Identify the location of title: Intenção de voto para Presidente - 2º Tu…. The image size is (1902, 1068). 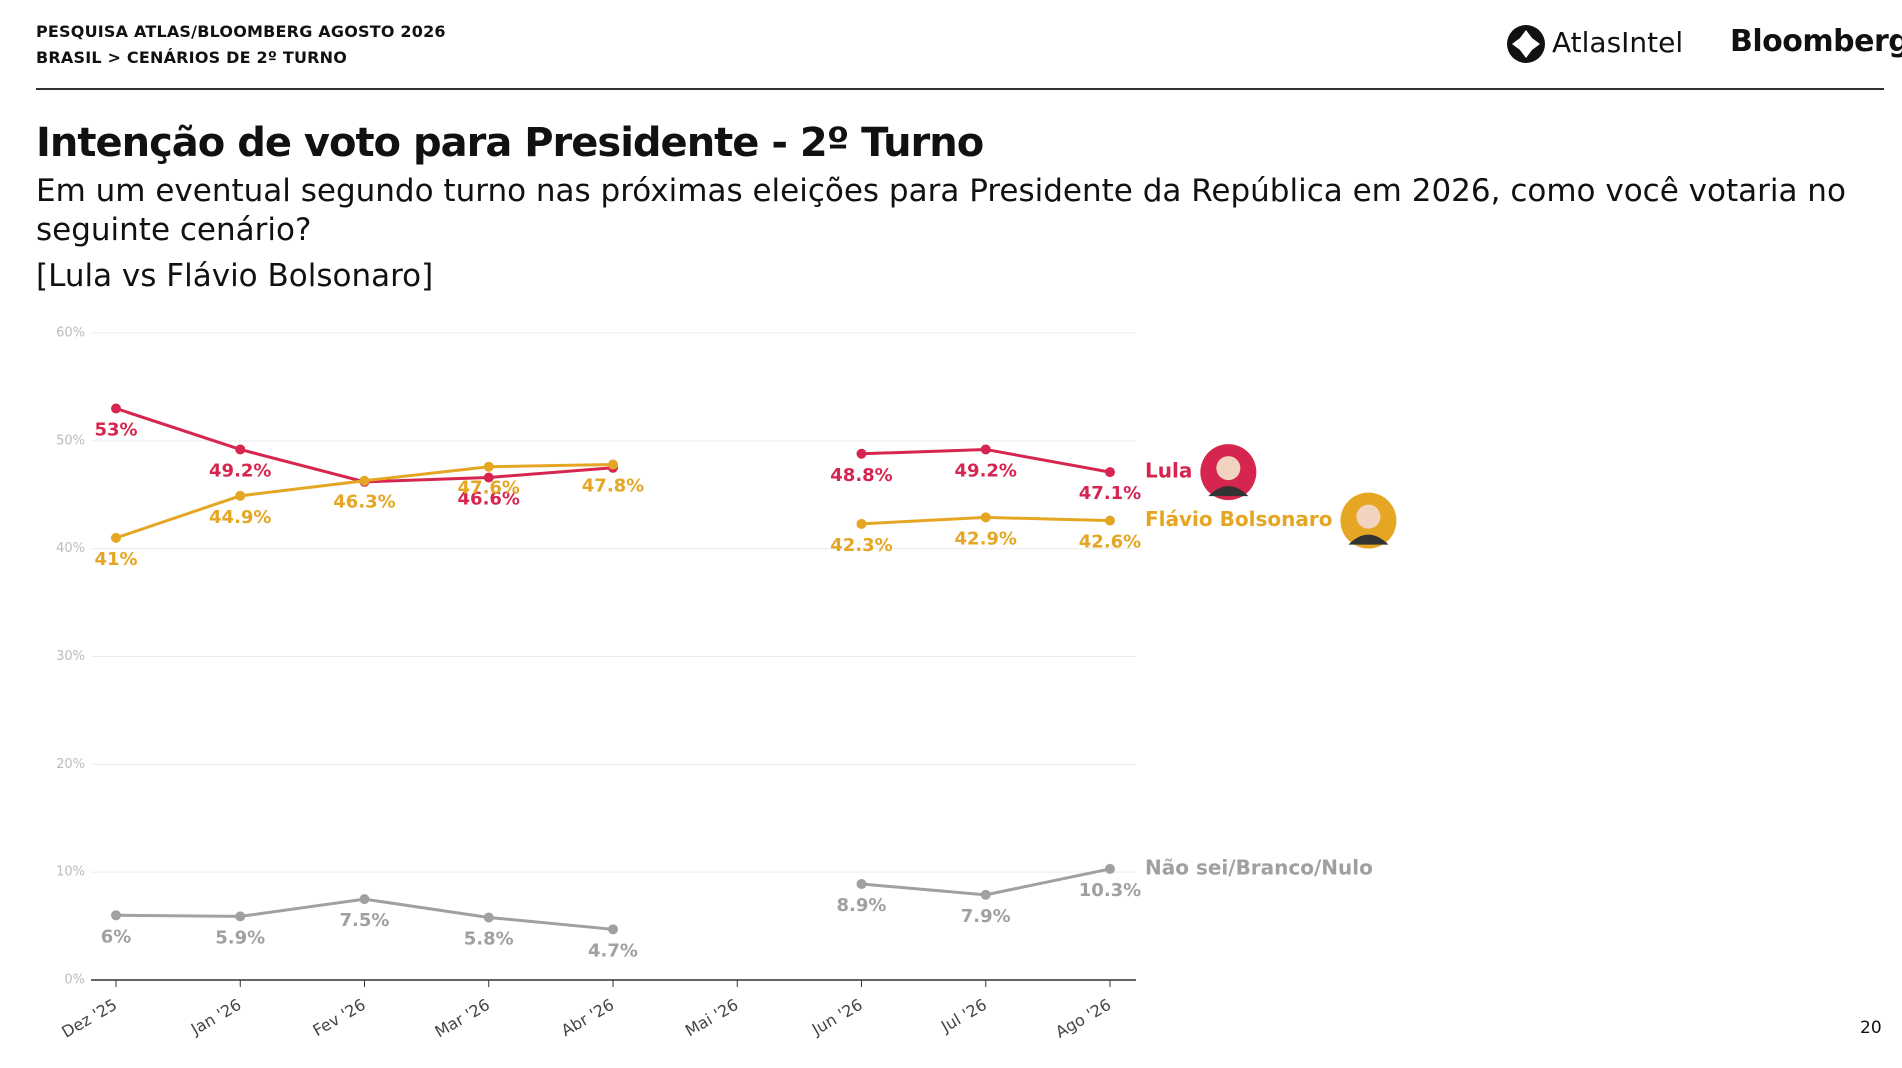
(510, 143).